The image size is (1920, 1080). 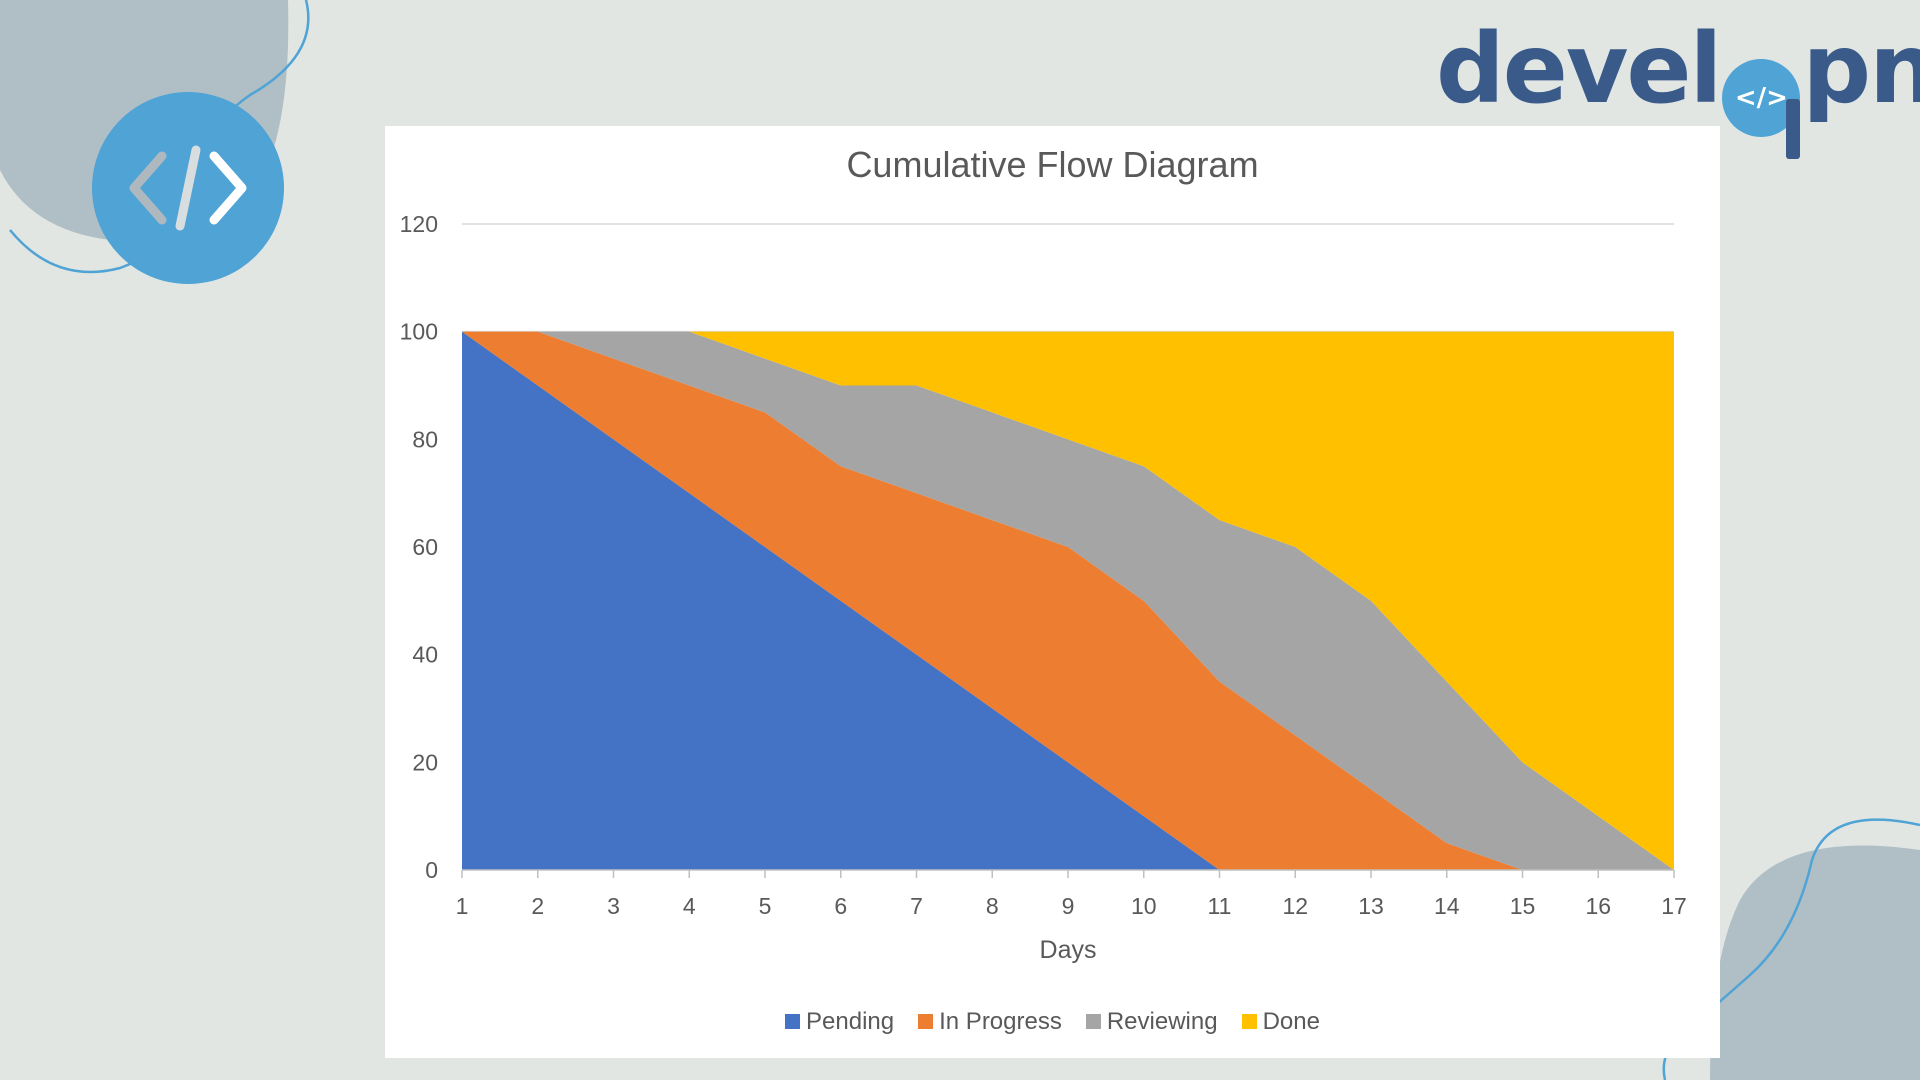 What do you see at coordinates (992, 906) in the screenshot?
I see `x-tick-label: 8` at bounding box center [992, 906].